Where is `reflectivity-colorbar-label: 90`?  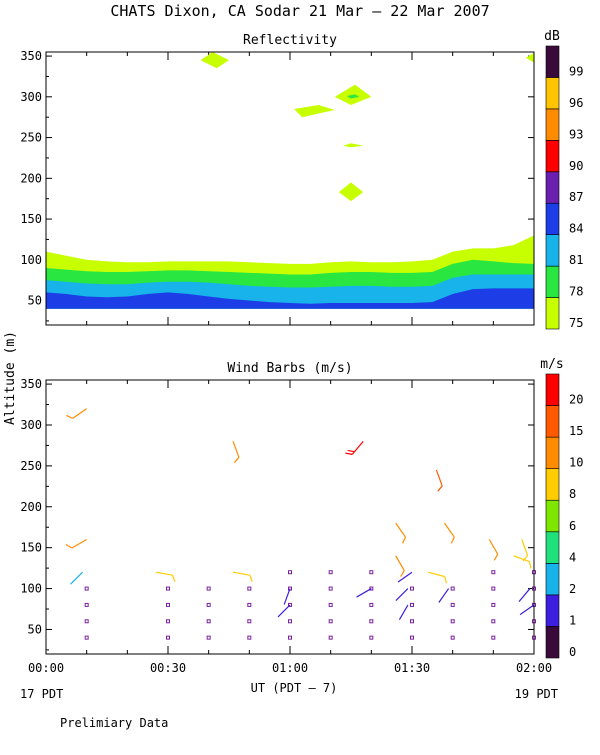
reflectivity-colorbar-label: 90 is located at coordinates (576, 166).